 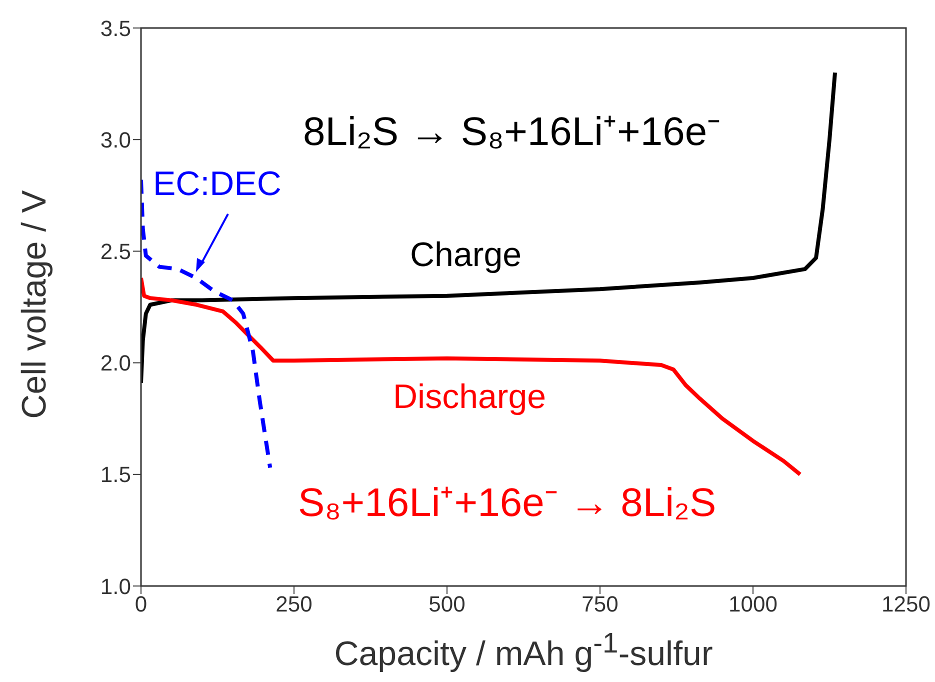 I want to click on series-label: Charge, so click(x=466, y=255).